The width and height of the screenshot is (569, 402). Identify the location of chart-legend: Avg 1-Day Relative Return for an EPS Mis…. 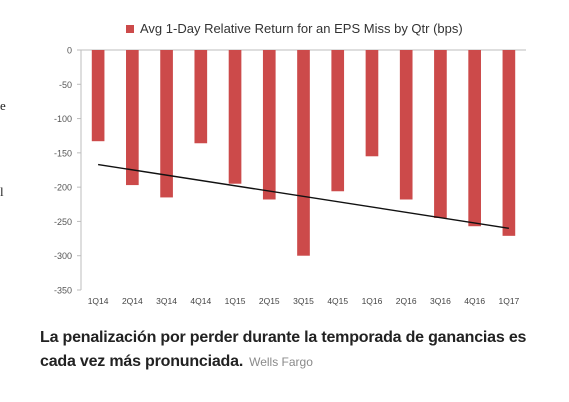
(294, 28).